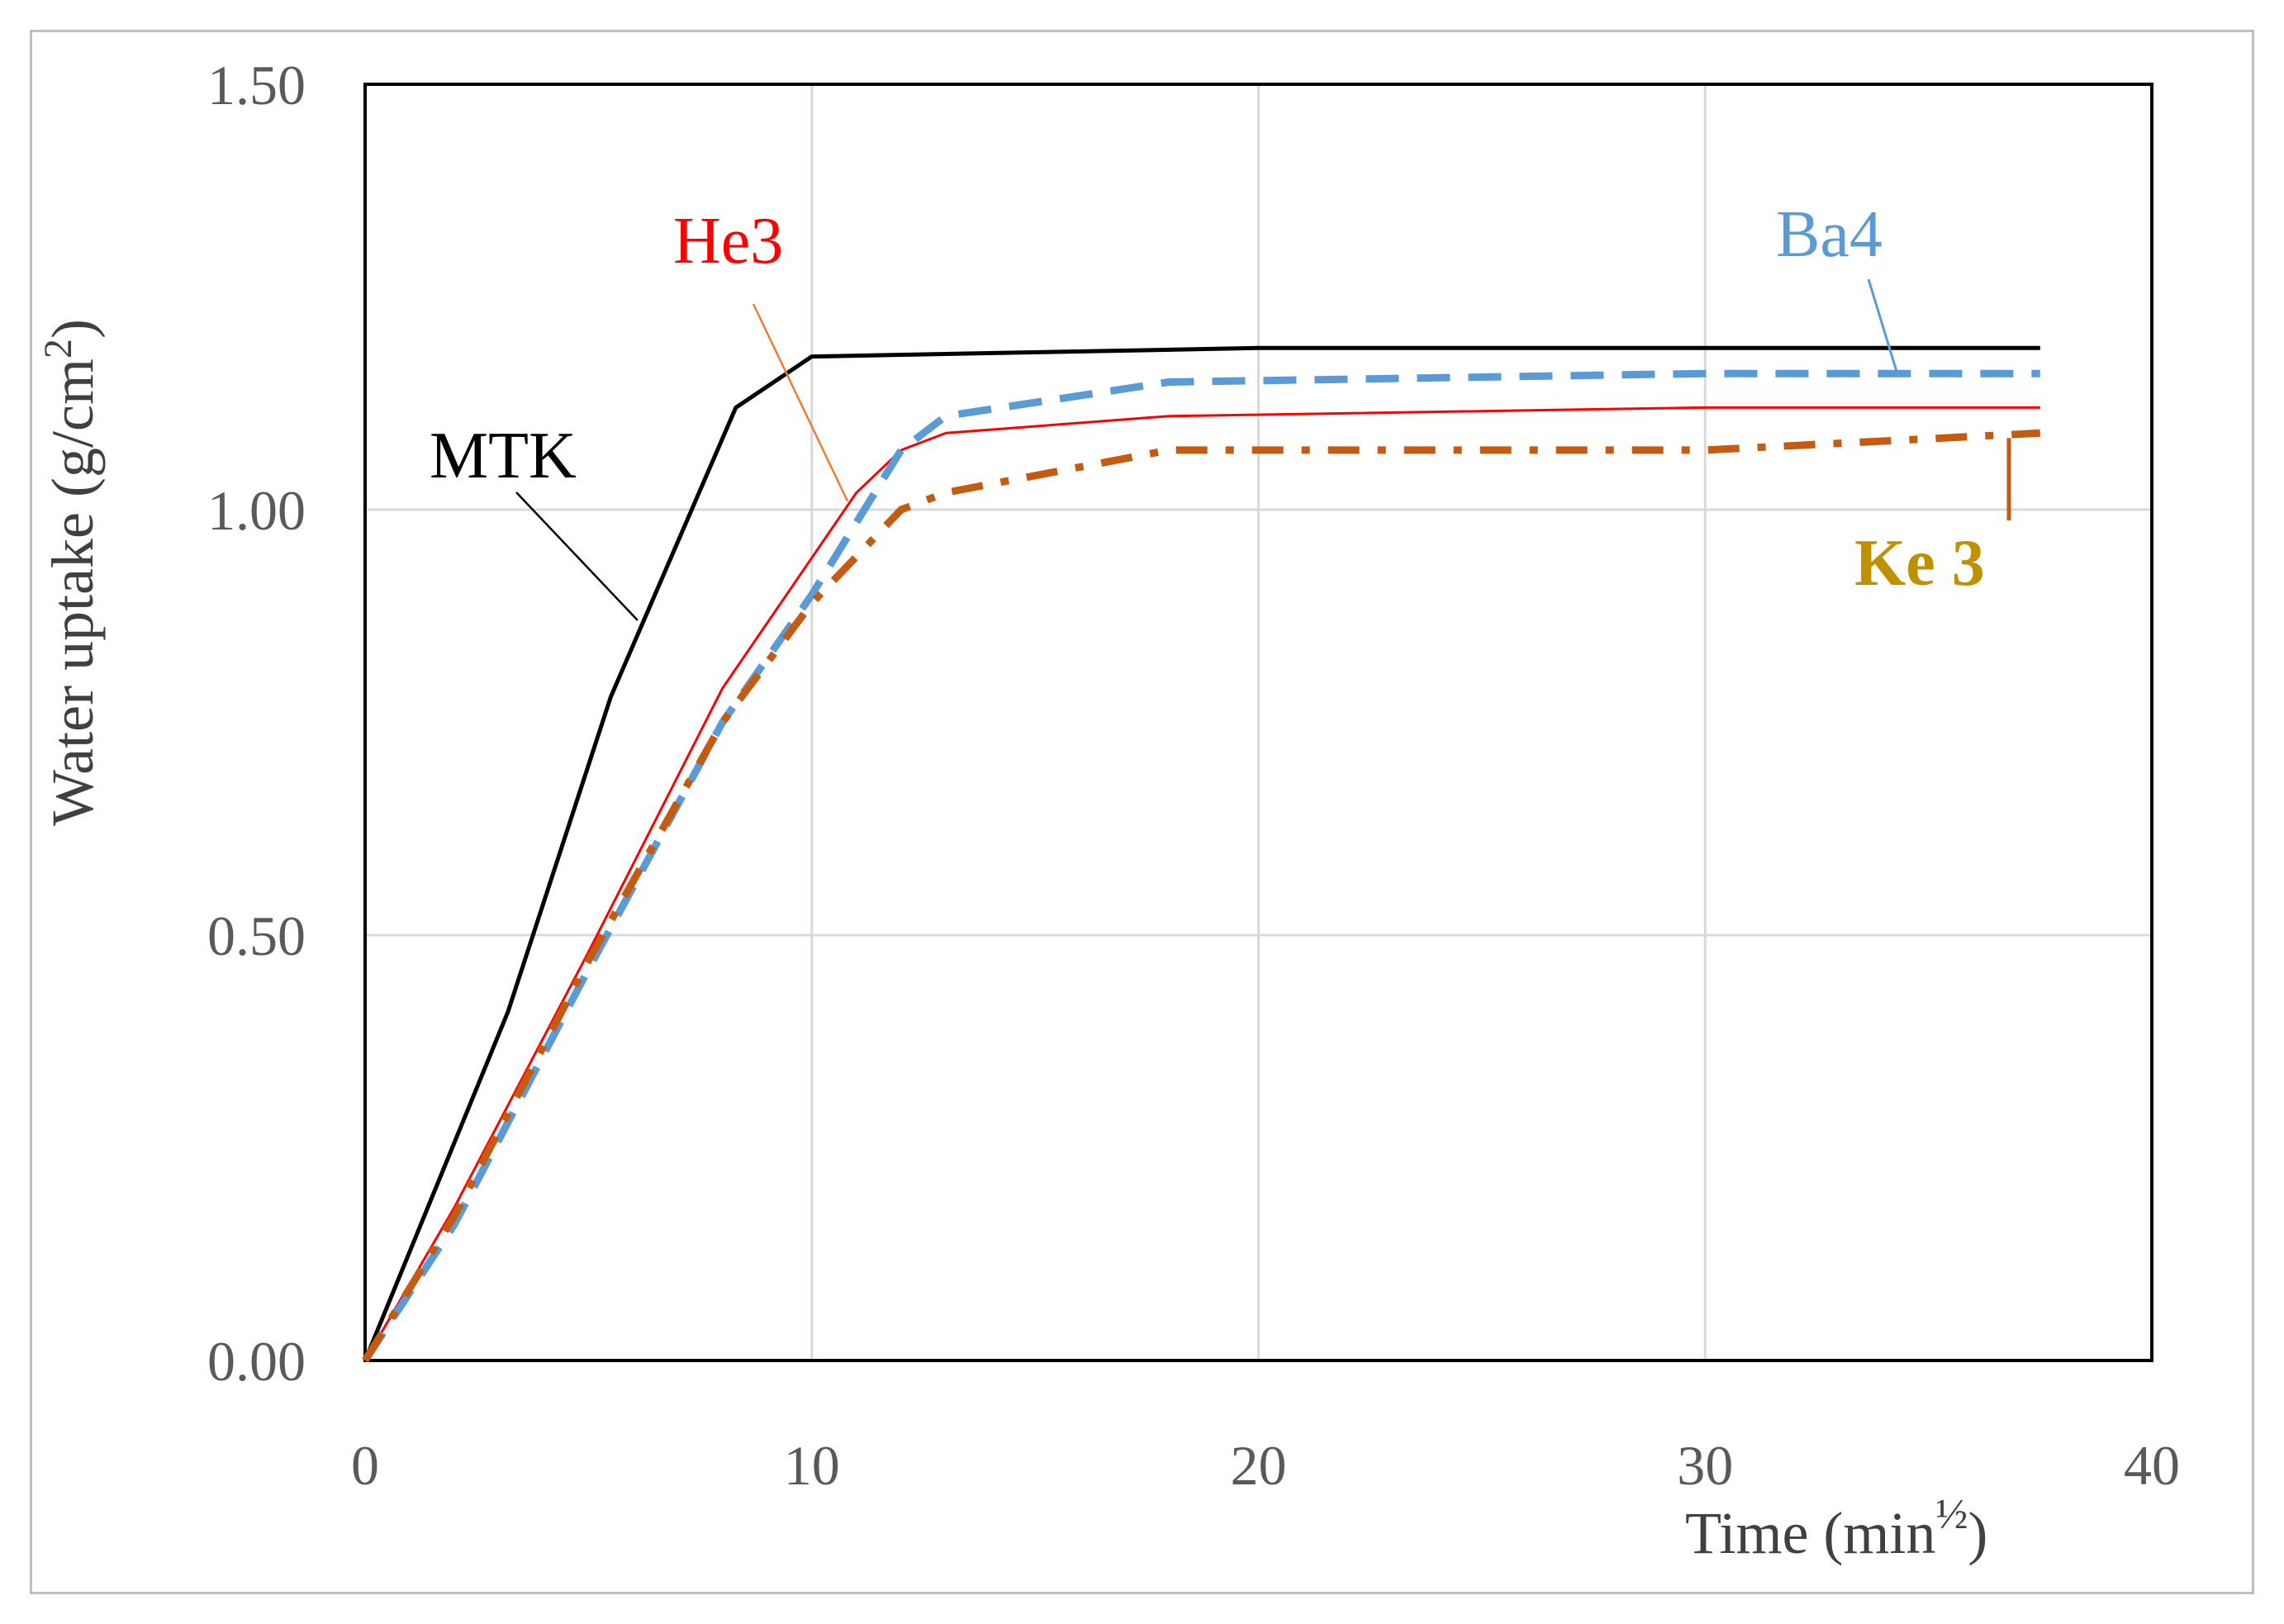  I want to click on x-axis-title-close: ), so click(1977, 1533).